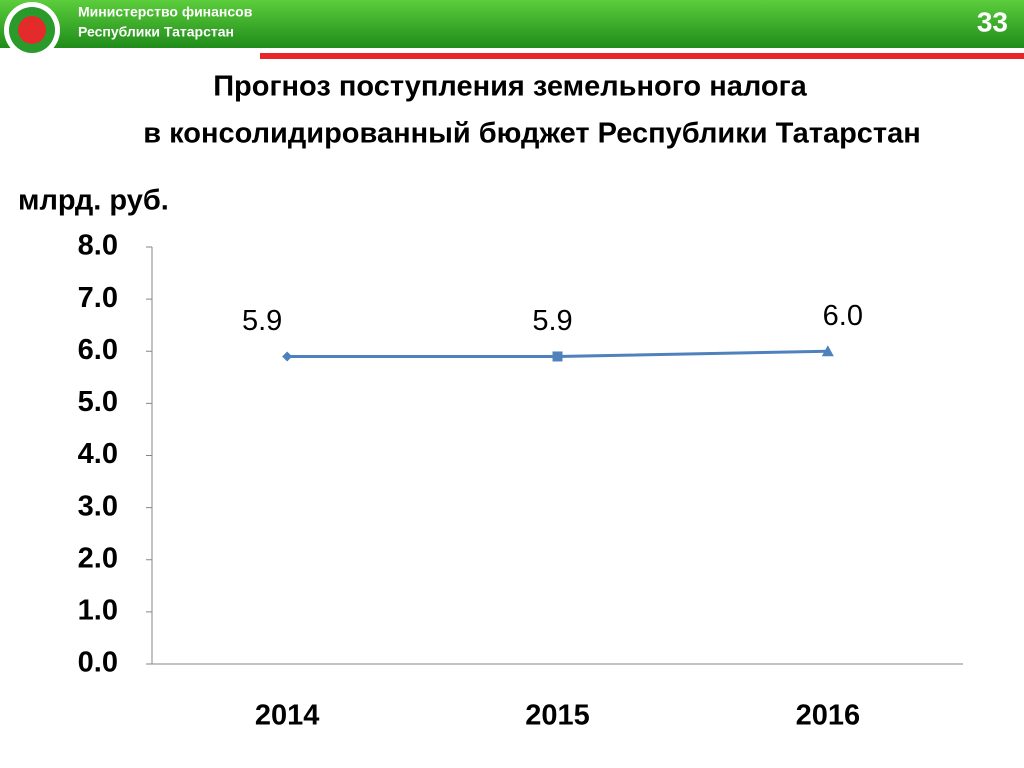  What do you see at coordinates (98, 611) in the screenshot?
I see `y-tick-label: 1.0` at bounding box center [98, 611].